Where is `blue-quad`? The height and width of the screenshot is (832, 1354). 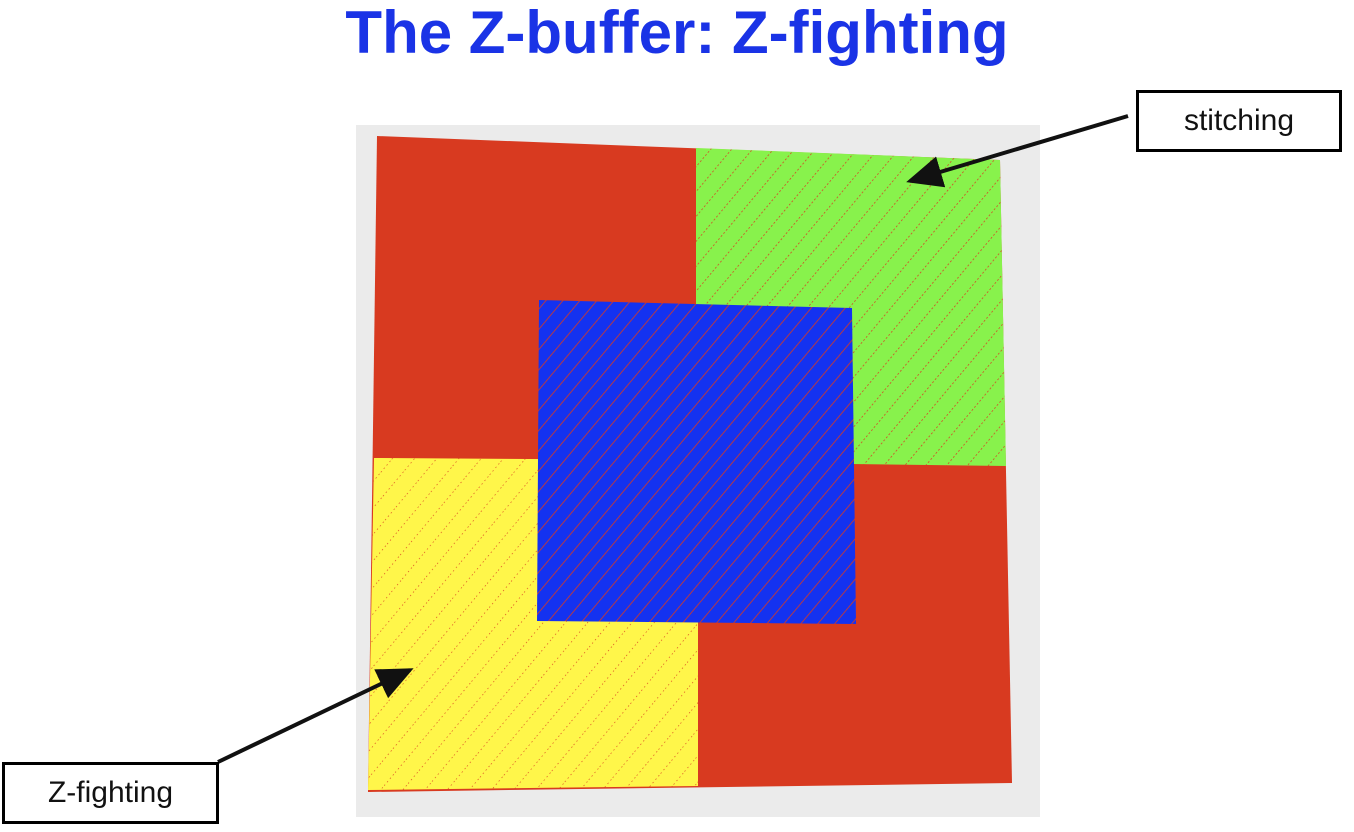
blue-quad is located at coordinates (696, 462).